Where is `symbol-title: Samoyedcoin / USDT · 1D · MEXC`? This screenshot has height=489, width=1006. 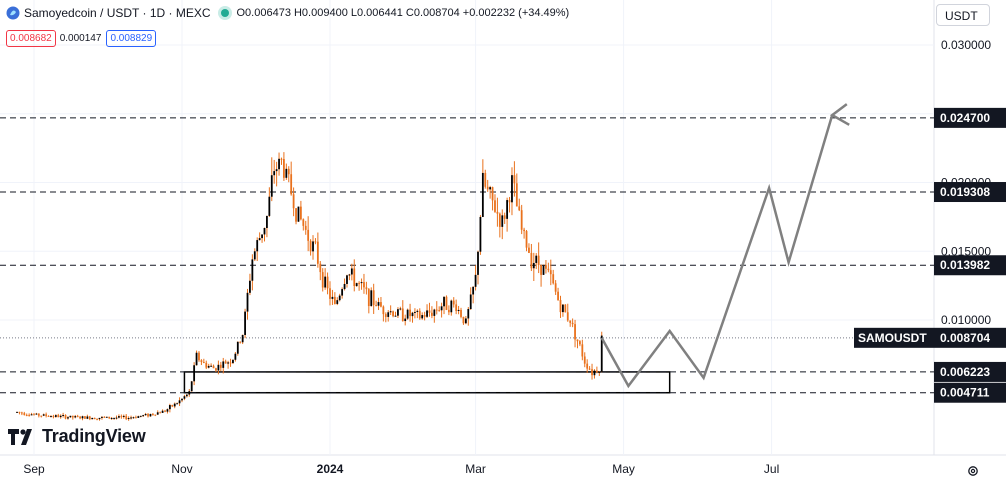
symbol-title: Samoyedcoin / USDT · 1D · MEXC is located at coordinates (117, 13).